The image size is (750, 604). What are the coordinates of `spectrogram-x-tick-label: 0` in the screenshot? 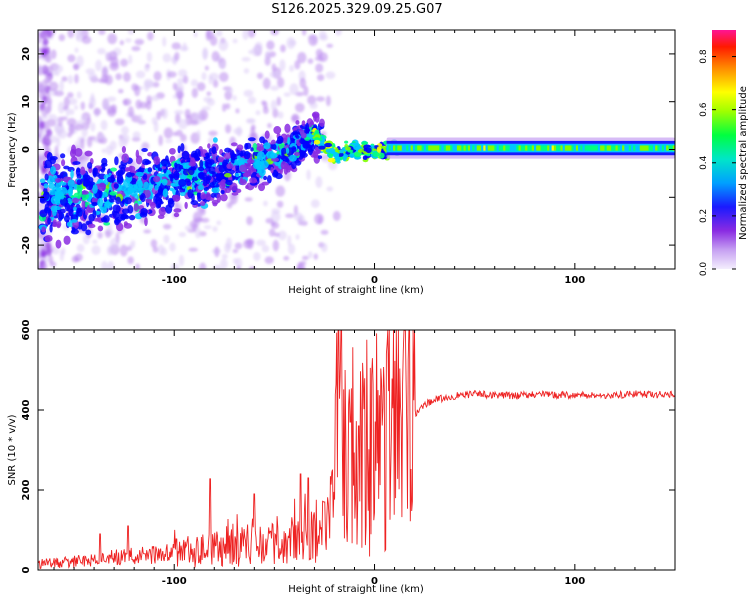 It's located at (374, 280).